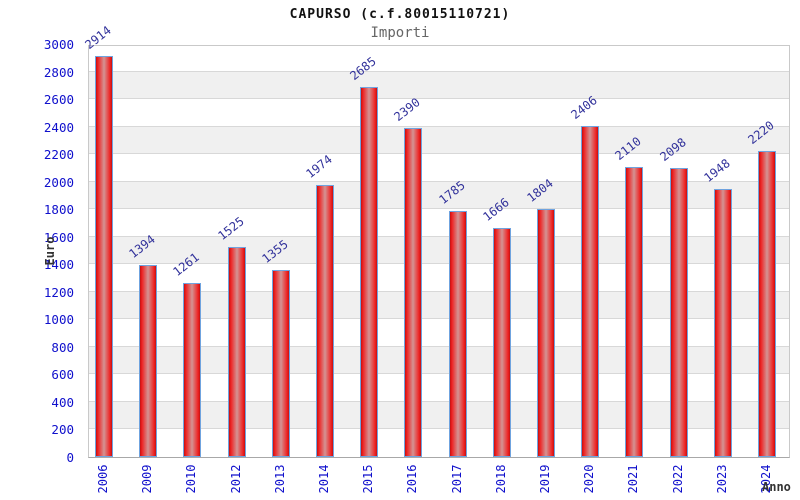  Describe the element at coordinates (50, 251) in the screenshot. I see `y-axis-label: Euro` at that location.